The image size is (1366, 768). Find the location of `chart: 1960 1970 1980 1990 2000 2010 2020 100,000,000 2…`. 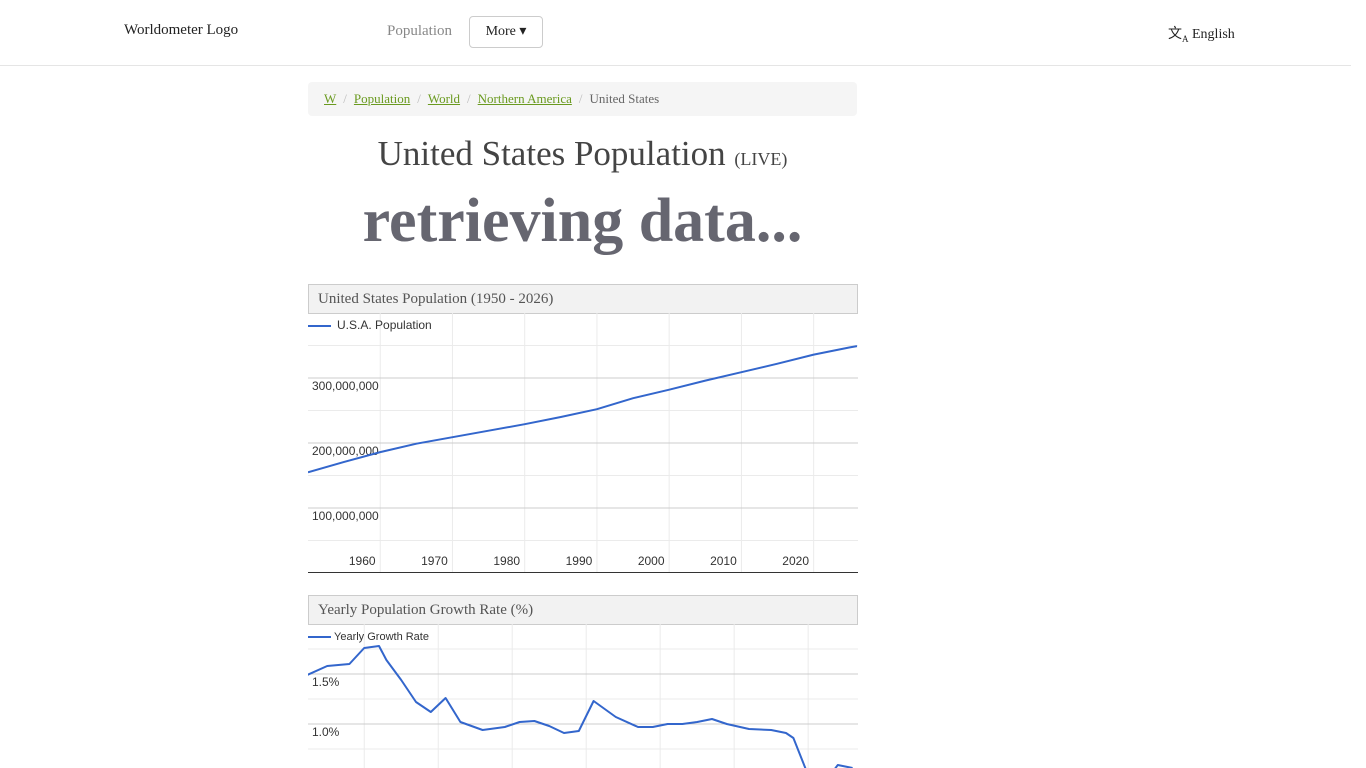

chart: 1960 1970 1980 1990 2000 2010 2020 100,000,000 2… is located at coordinates (583, 443).